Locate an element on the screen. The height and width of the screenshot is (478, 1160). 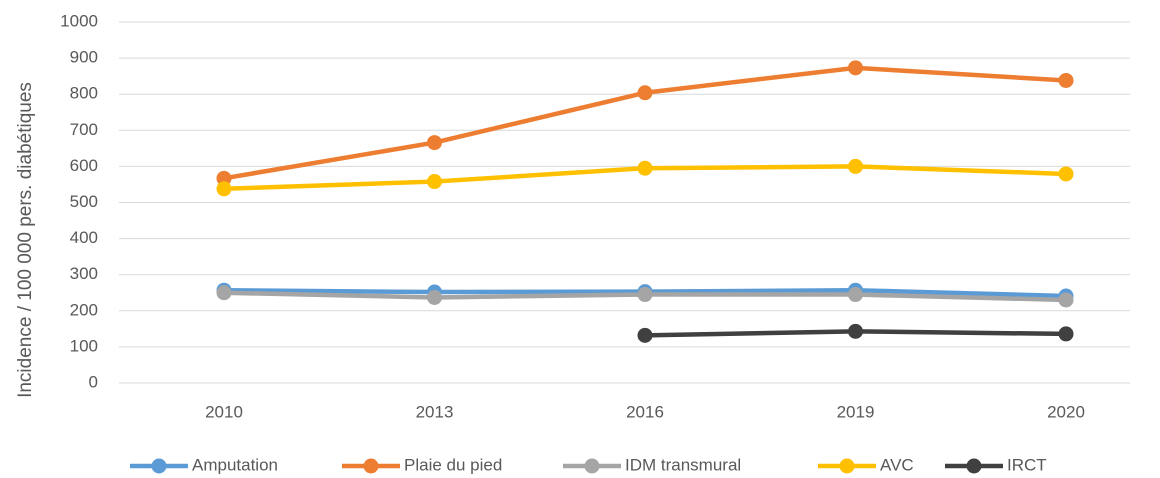
y-tick-label: 200 is located at coordinates (84, 309).